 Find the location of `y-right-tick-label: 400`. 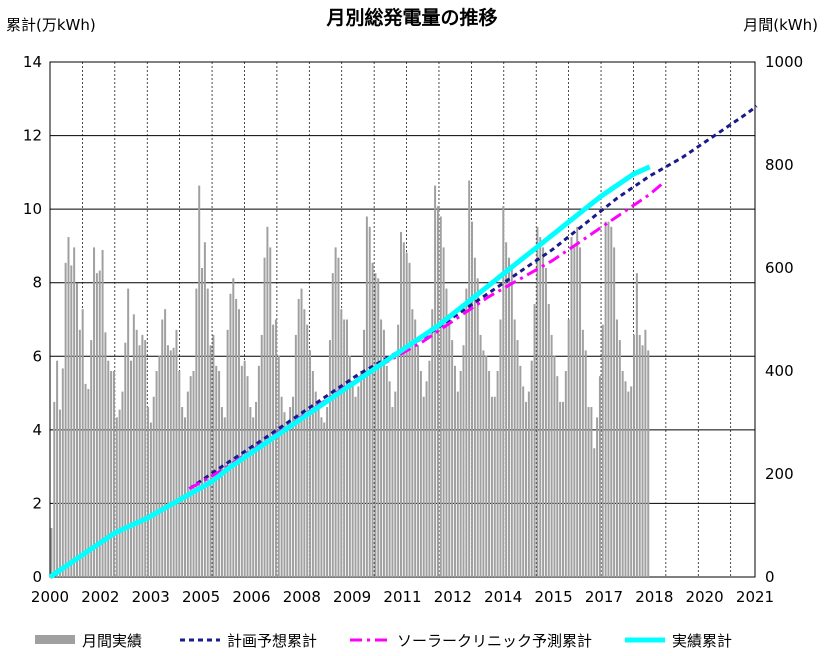

y-right-tick-label: 400 is located at coordinates (779, 371).